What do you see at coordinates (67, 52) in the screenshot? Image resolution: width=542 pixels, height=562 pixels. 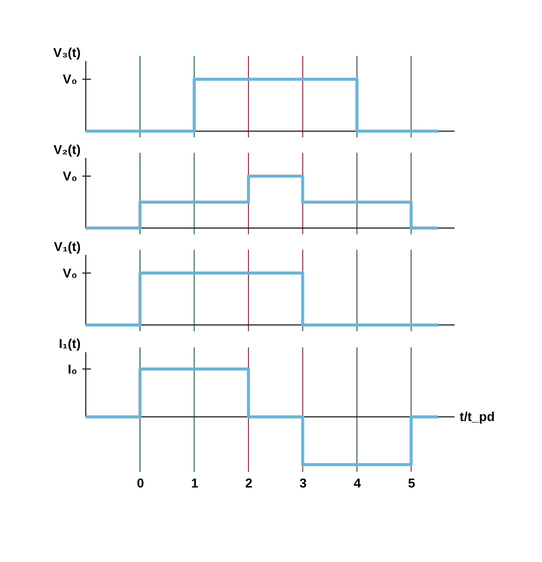 I see `y-axis-title: V₃(t)` at bounding box center [67, 52].